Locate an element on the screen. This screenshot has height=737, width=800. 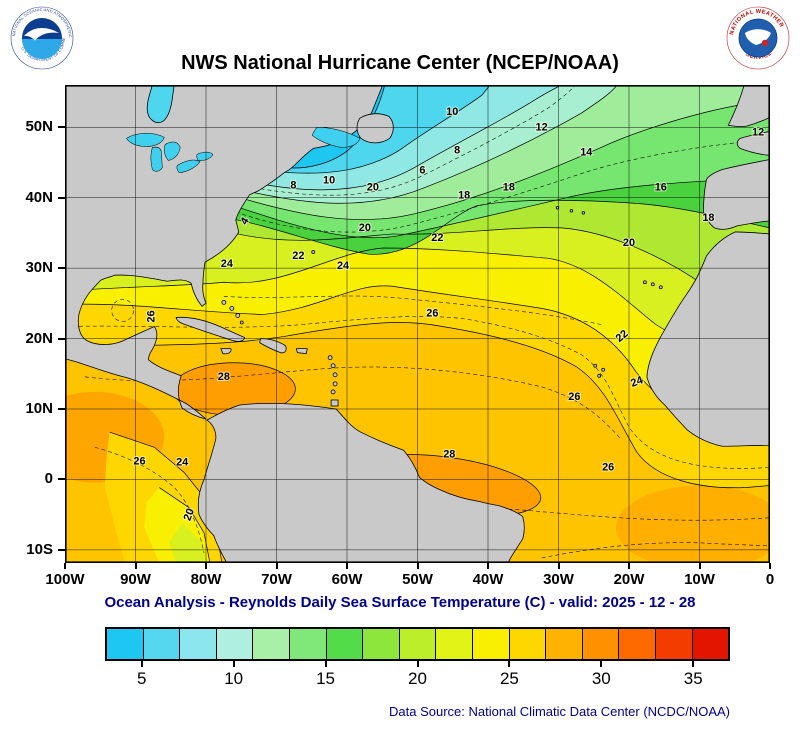
lat-label-10N: 10N is located at coordinates (39, 409).